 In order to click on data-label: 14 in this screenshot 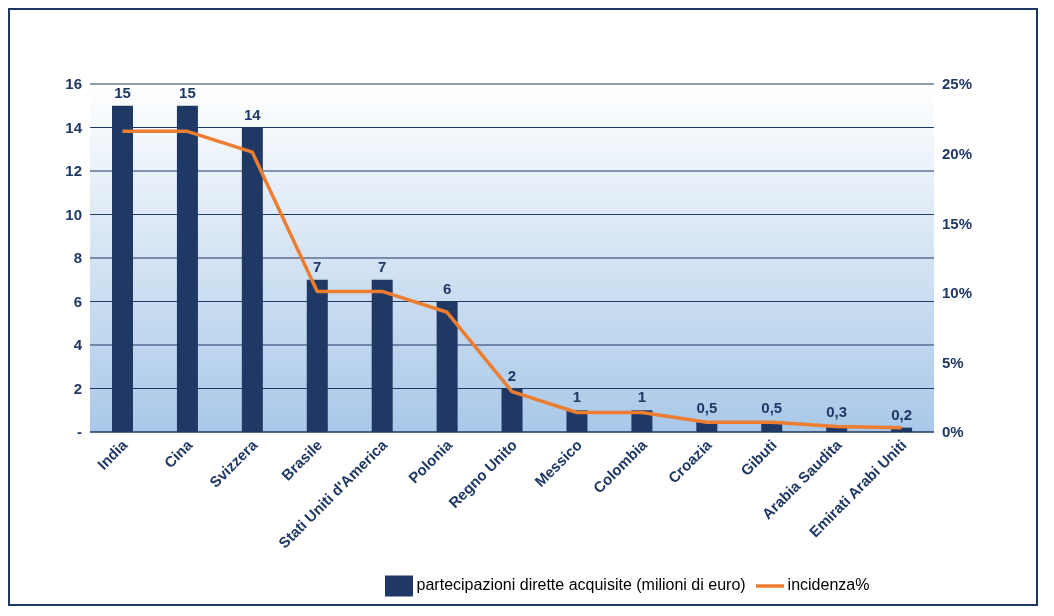, I will do `click(253, 114)`.